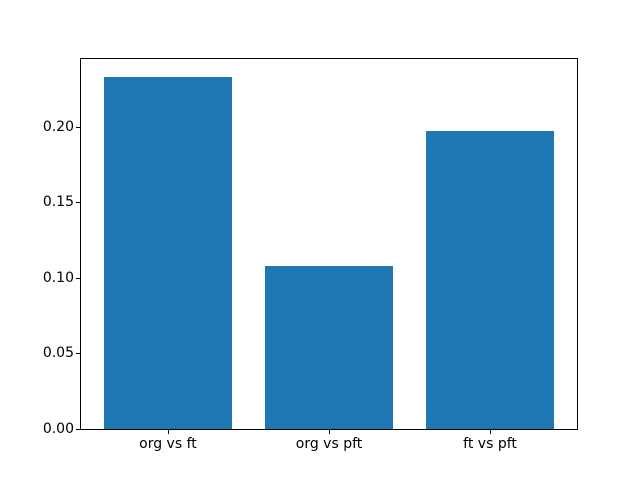 The height and width of the screenshot is (480, 640). I want to click on y-tick-label: 0.15, so click(58, 202).